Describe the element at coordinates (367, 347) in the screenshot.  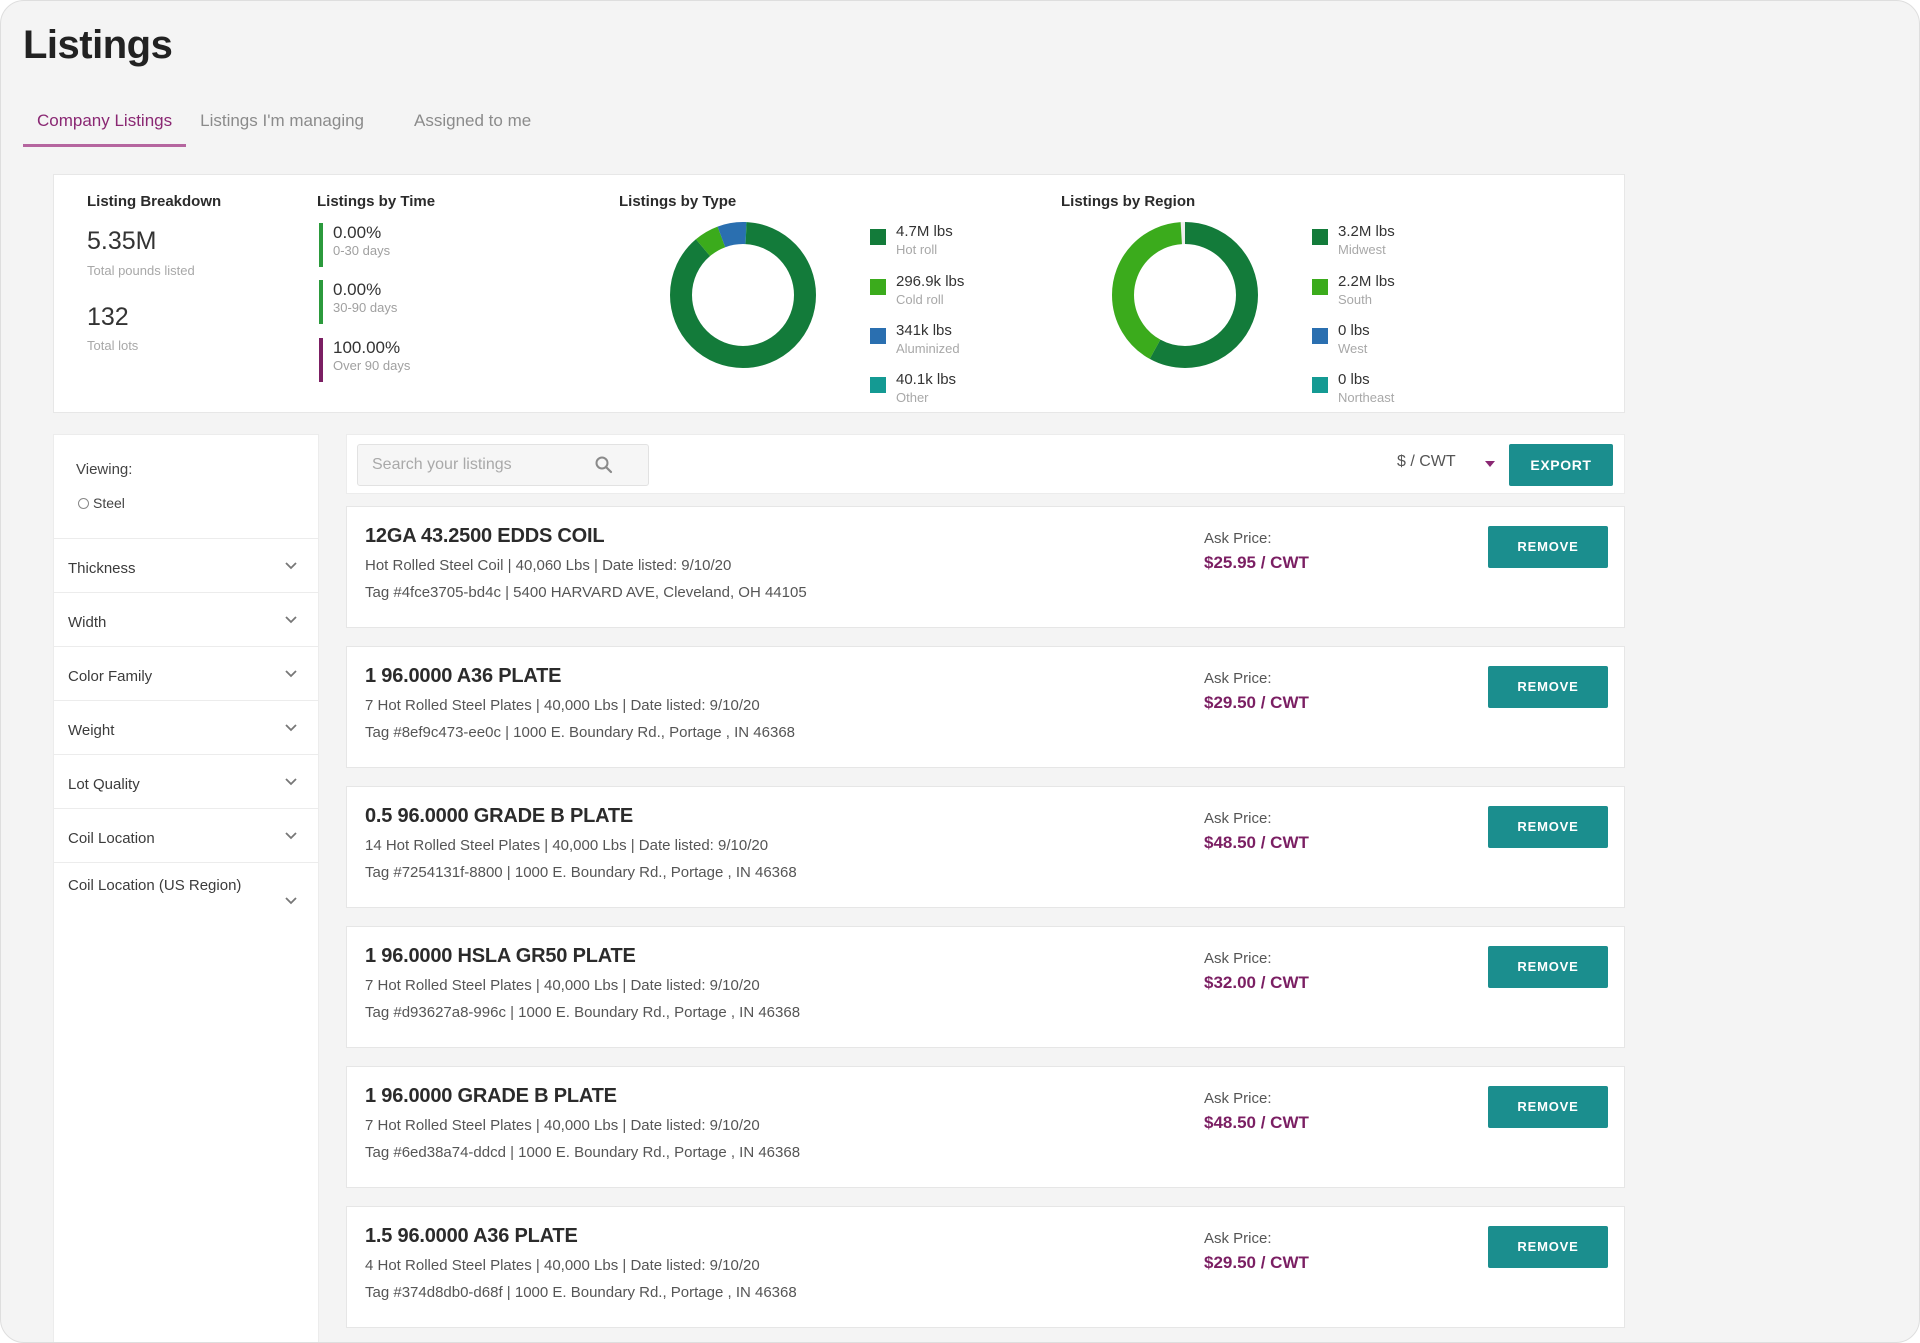
I see `time-pct: 100.00%` at that location.